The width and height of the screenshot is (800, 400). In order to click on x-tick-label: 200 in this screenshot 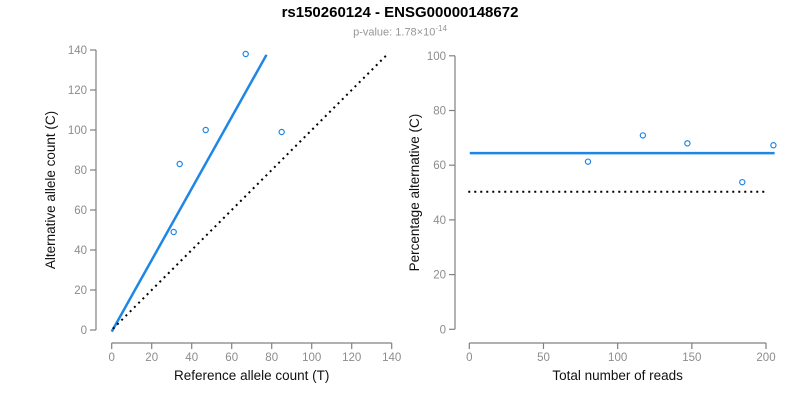, I will do `click(765, 358)`.